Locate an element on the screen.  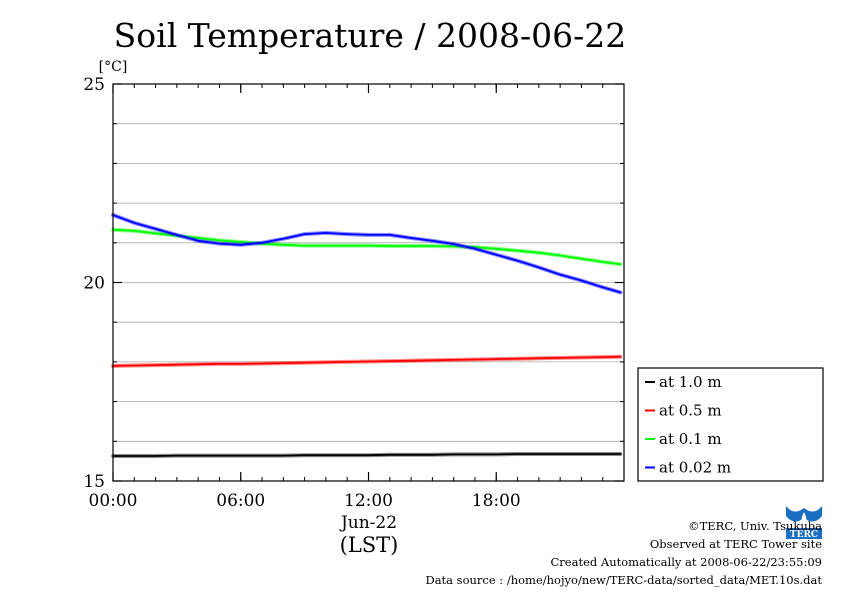
legend-label: at 1.0 m is located at coordinates (690, 382).